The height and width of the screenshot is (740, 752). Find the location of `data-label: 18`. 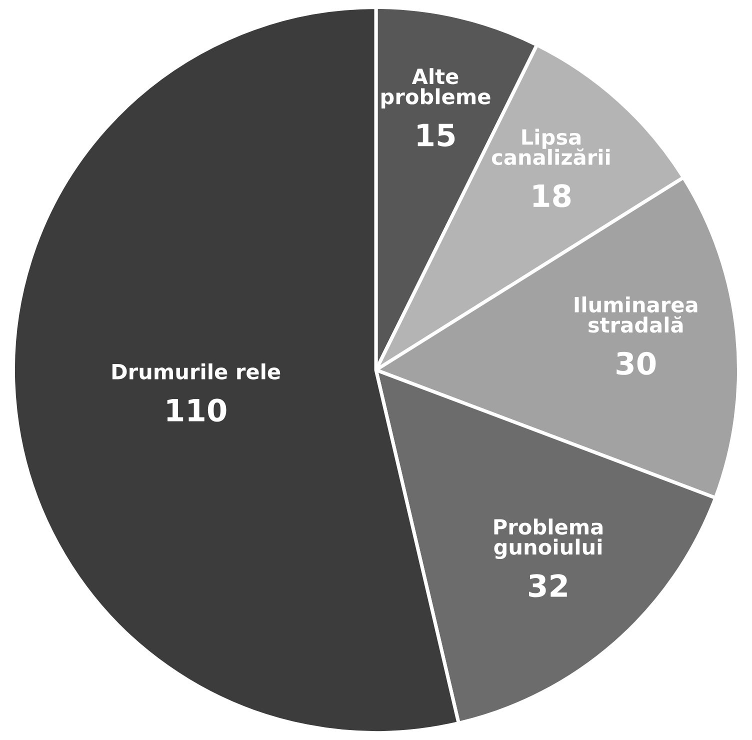

data-label: 18 is located at coordinates (552, 196).